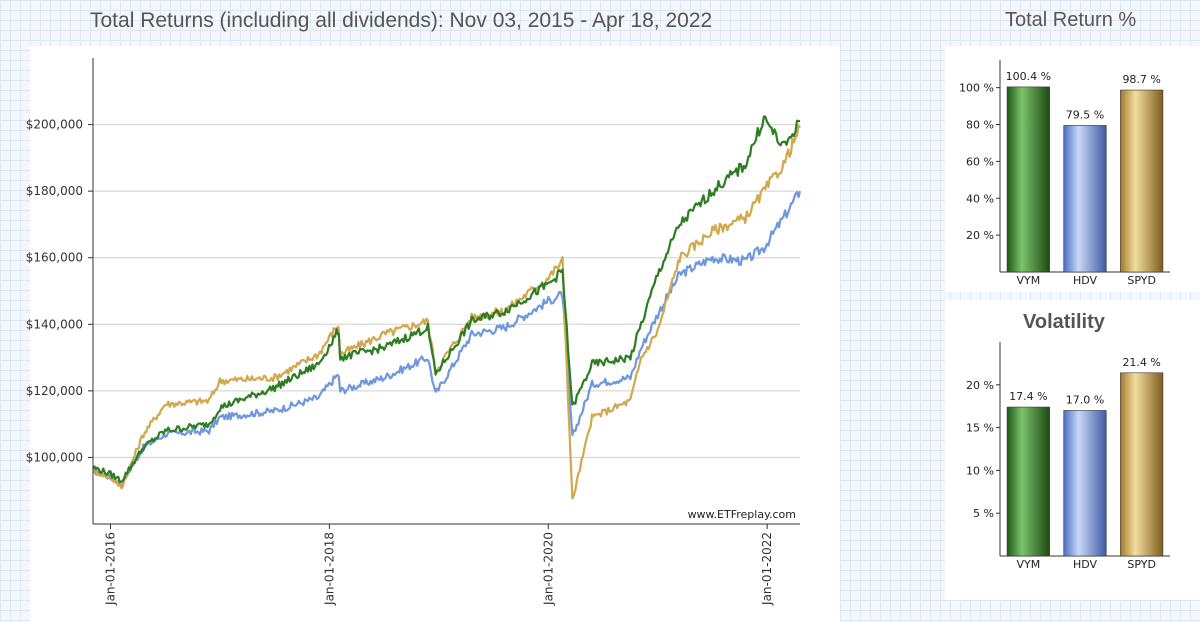  Describe the element at coordinates (1028, 76) in the screenshot. I see `returns-value-label: 100.4 %` at that location.